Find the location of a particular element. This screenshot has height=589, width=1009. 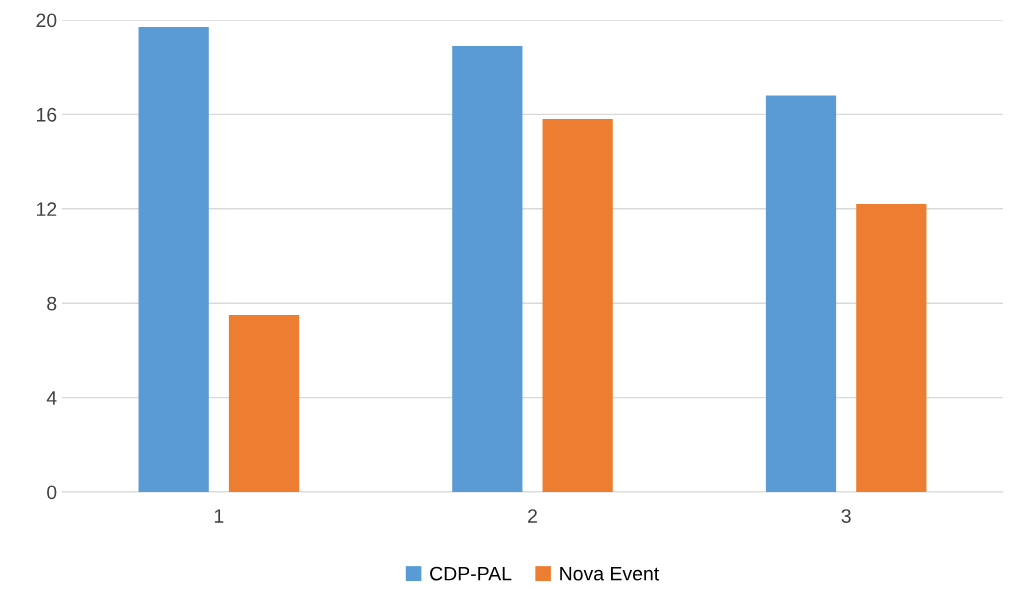

y-tick-label: 12 is located at coordinates (47, 209).